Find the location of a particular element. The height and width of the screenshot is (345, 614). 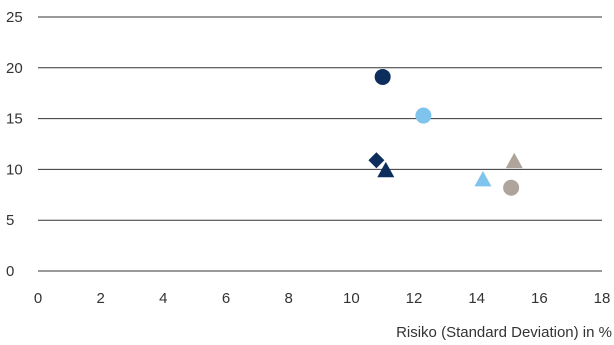

x-tick-label: 18 is located at coordinates (602, 298).